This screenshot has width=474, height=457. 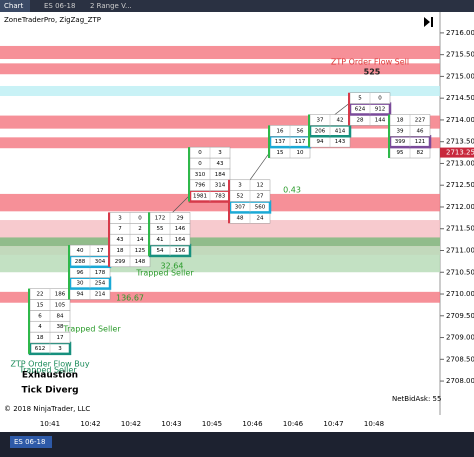 What do you see at coordinates (460, 338) in the screenshot?
I see `y-tick-label: 2709.00` at bounding box center [460, 338].